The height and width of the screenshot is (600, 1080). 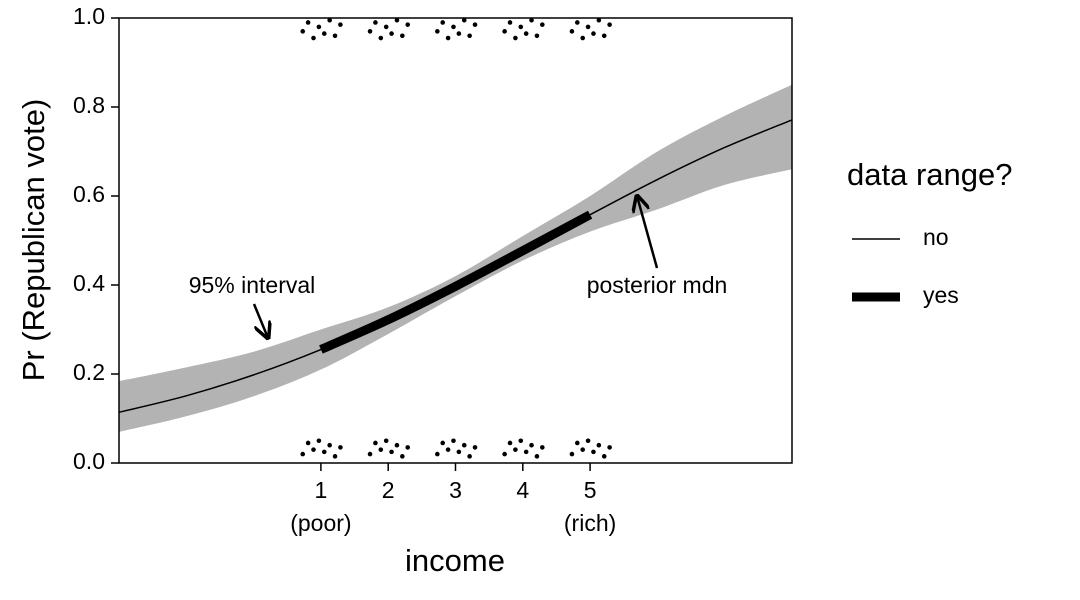 What do you see at coordinates (320, 523) in the screenshot?
I see `x-tick-sublabel: (poor)` at bounding box center [320, 523].